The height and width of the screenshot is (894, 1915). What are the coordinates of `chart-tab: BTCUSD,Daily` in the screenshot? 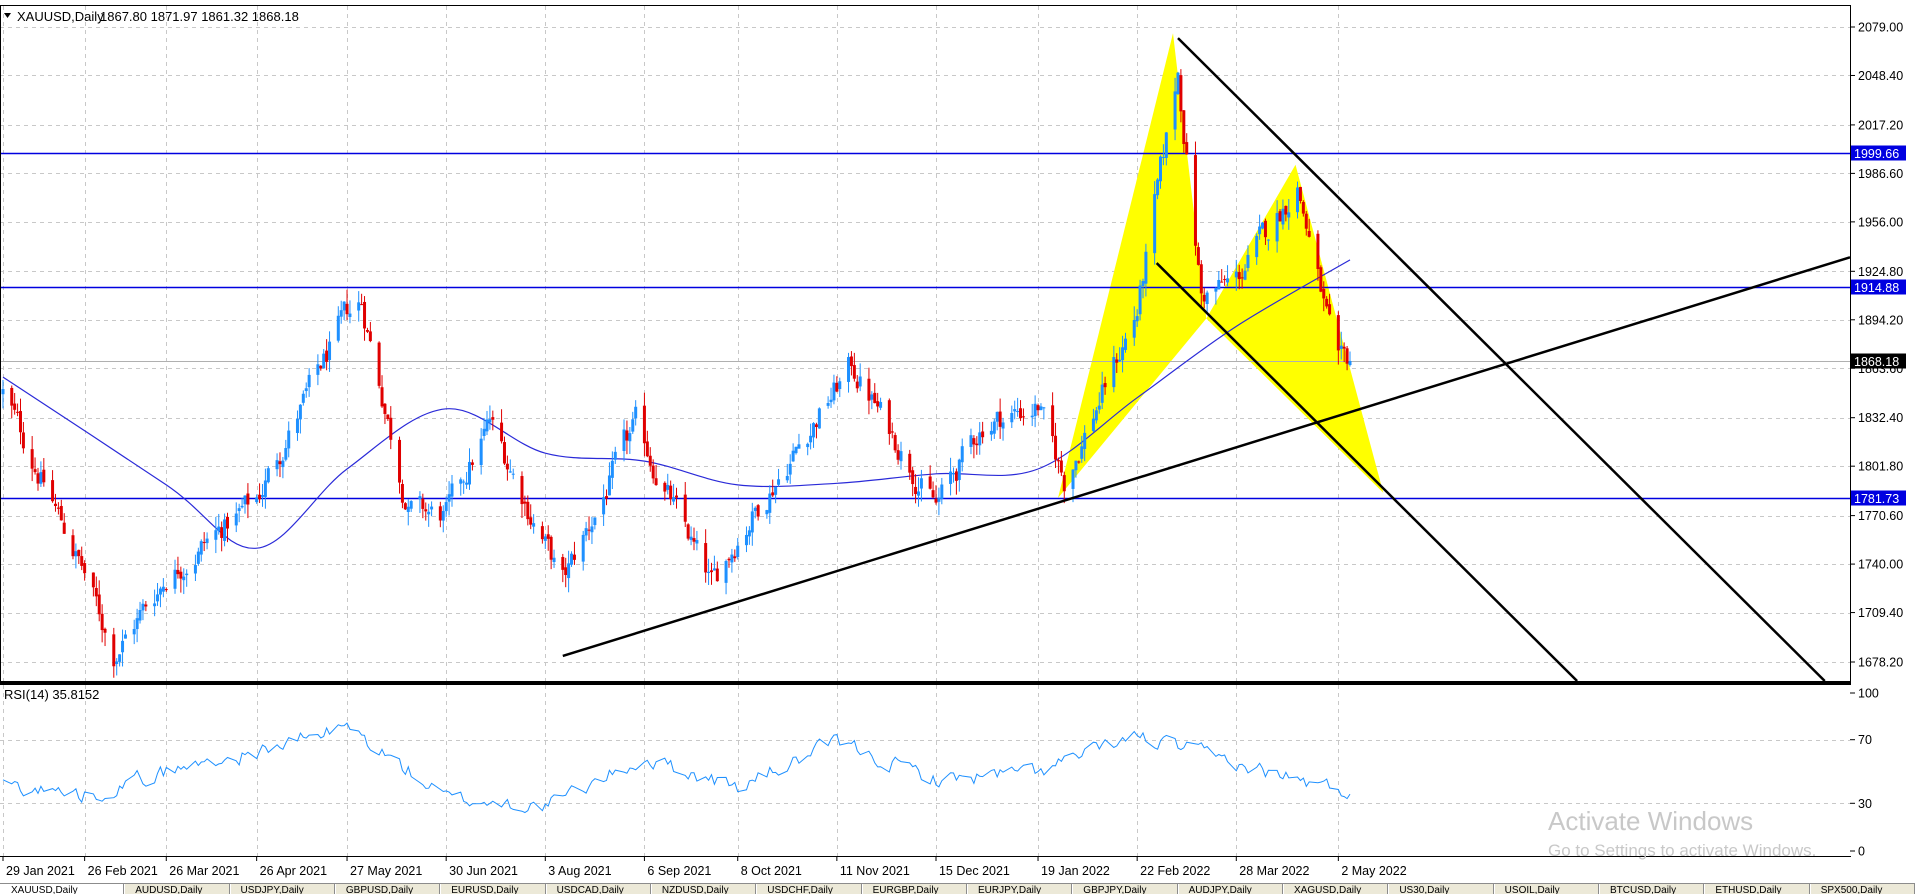 It's located at (1652, 889).